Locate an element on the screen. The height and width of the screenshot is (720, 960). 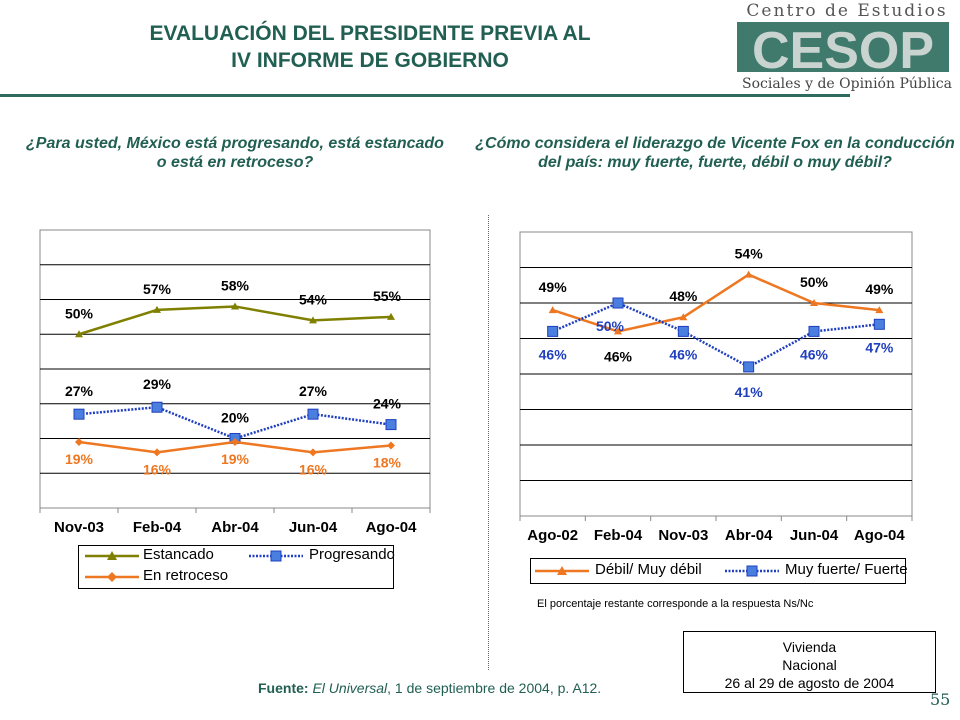
page-number: 55 is located at coordinates (940, 699).